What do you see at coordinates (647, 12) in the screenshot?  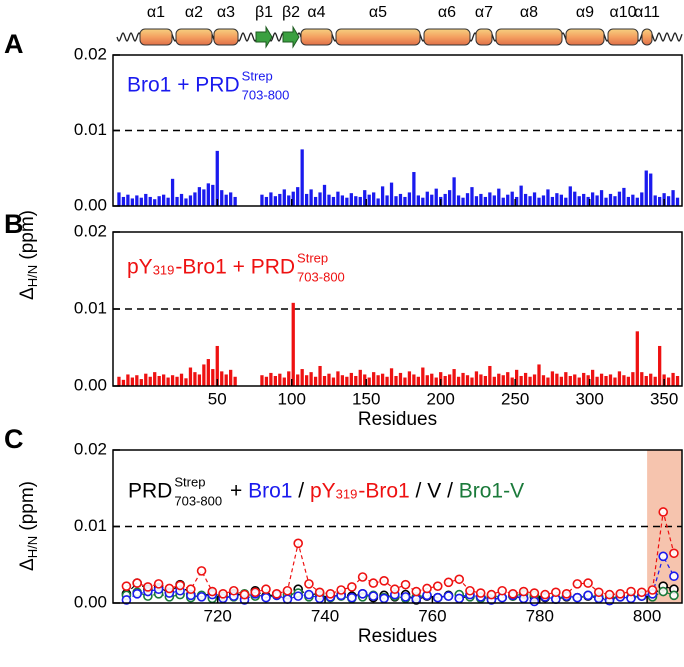 I see `domain-label: α11` at bounding box center [647, 12].